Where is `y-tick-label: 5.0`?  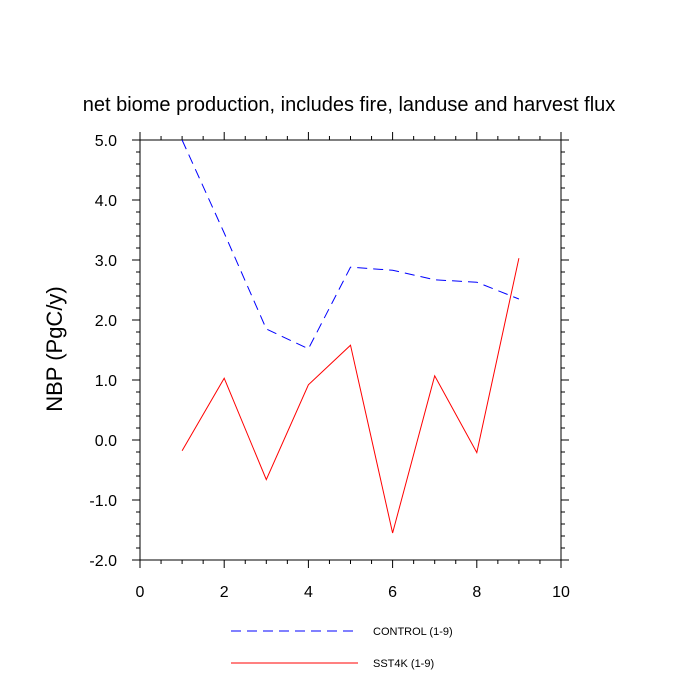 y-tick-label: 5.0 is located at coordinates (106, 141).